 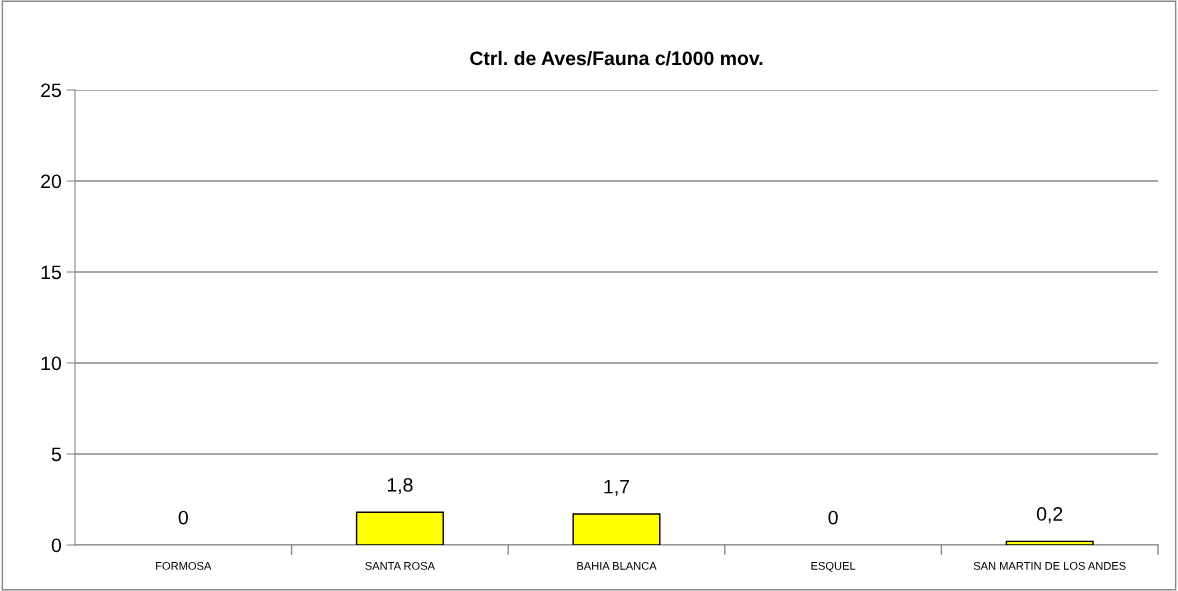 I want to click on y-tick-label: 5, so click(x=56, y=454).